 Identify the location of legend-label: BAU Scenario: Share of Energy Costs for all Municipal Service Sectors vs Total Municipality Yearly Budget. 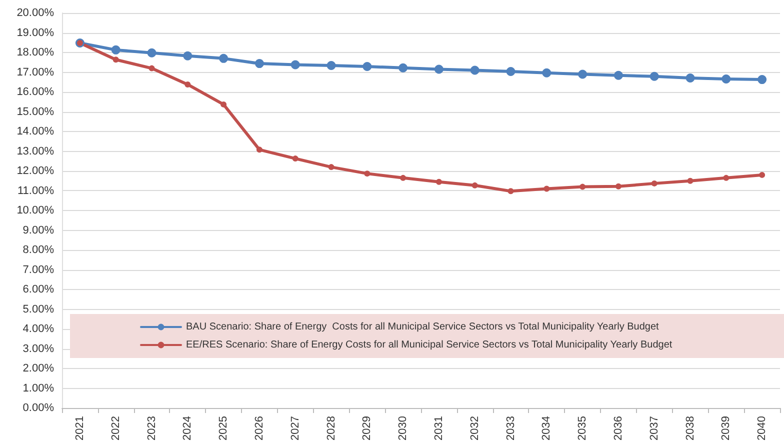
(423, 327).